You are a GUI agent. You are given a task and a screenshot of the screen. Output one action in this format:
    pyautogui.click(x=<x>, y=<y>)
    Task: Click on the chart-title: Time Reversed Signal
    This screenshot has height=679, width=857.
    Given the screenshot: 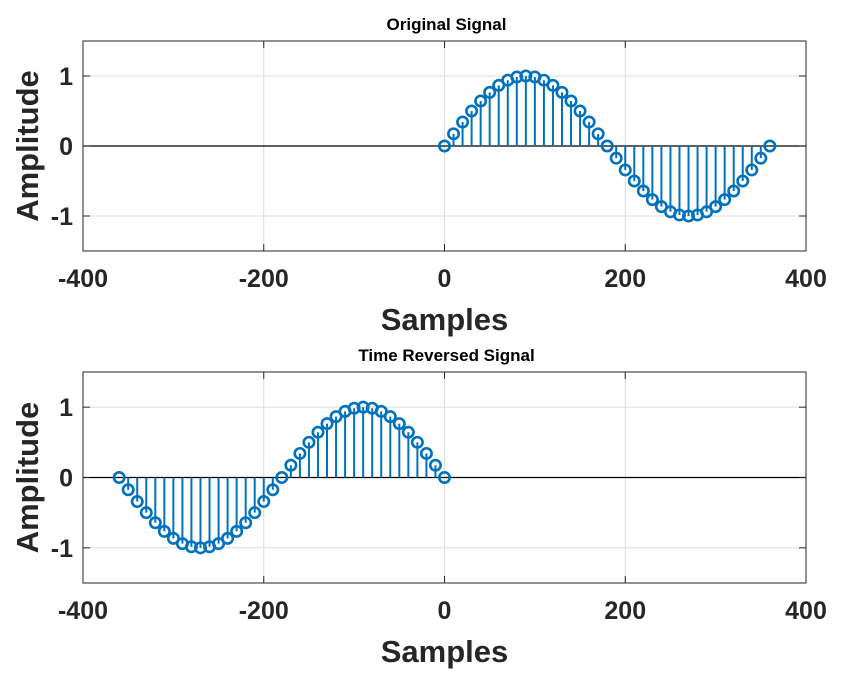 What is the action you would take?
    pyautogui.click(x=446, y=355)
    